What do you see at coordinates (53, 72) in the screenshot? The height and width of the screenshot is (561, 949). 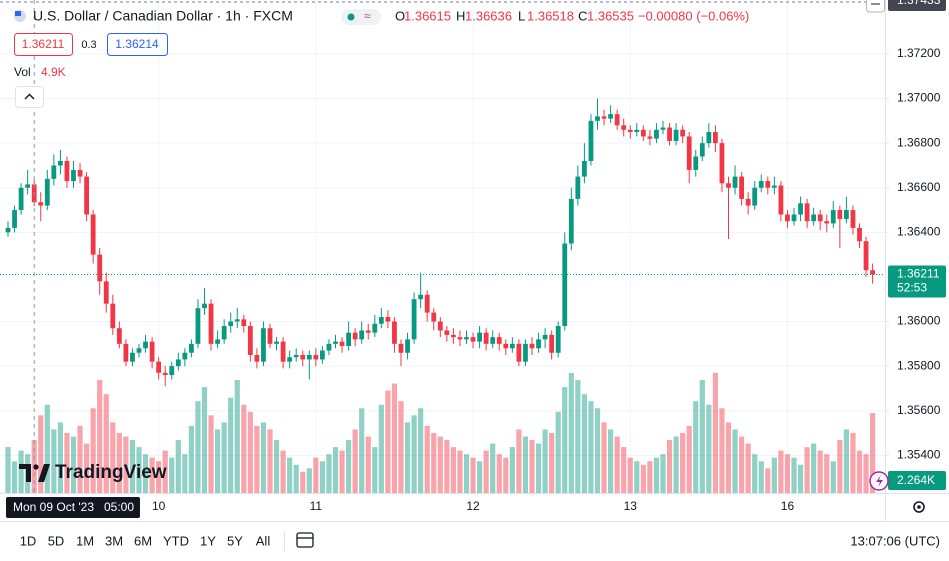 I see `volume-value: 4.9K` at bounding box center [53, 72].